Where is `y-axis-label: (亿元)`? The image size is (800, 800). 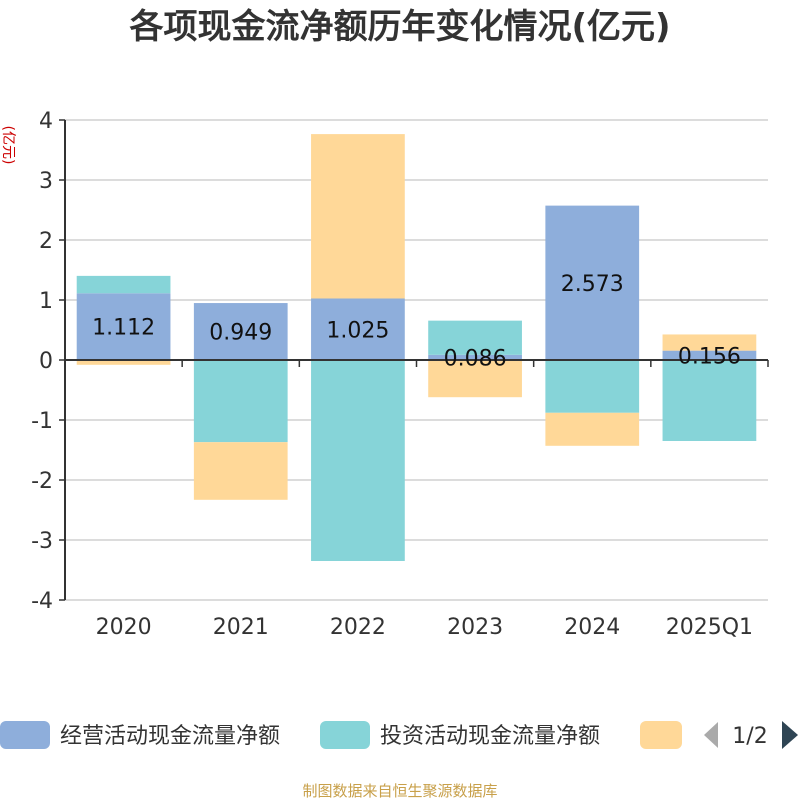 y-axis-label: (亿元) is located at coordinates (8, 145).